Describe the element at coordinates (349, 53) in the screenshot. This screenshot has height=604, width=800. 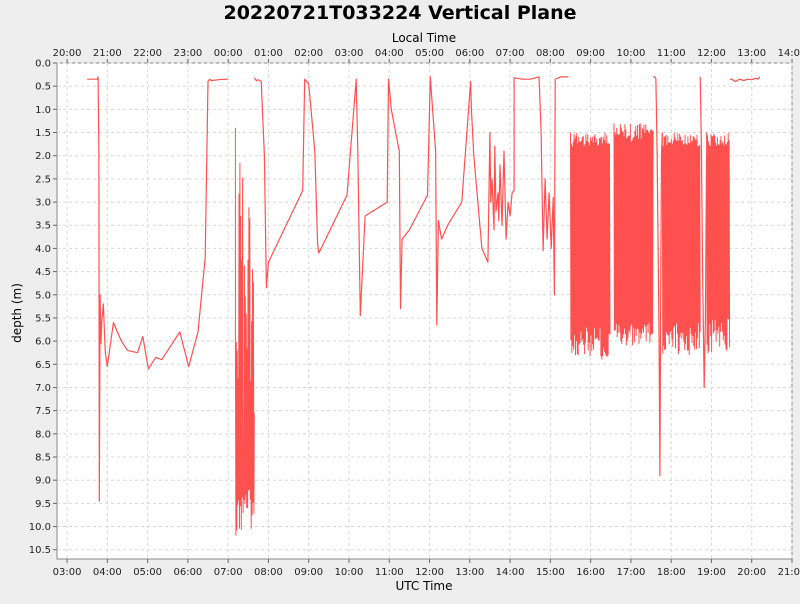
I see `local-tick-label: 03:00` at that location.